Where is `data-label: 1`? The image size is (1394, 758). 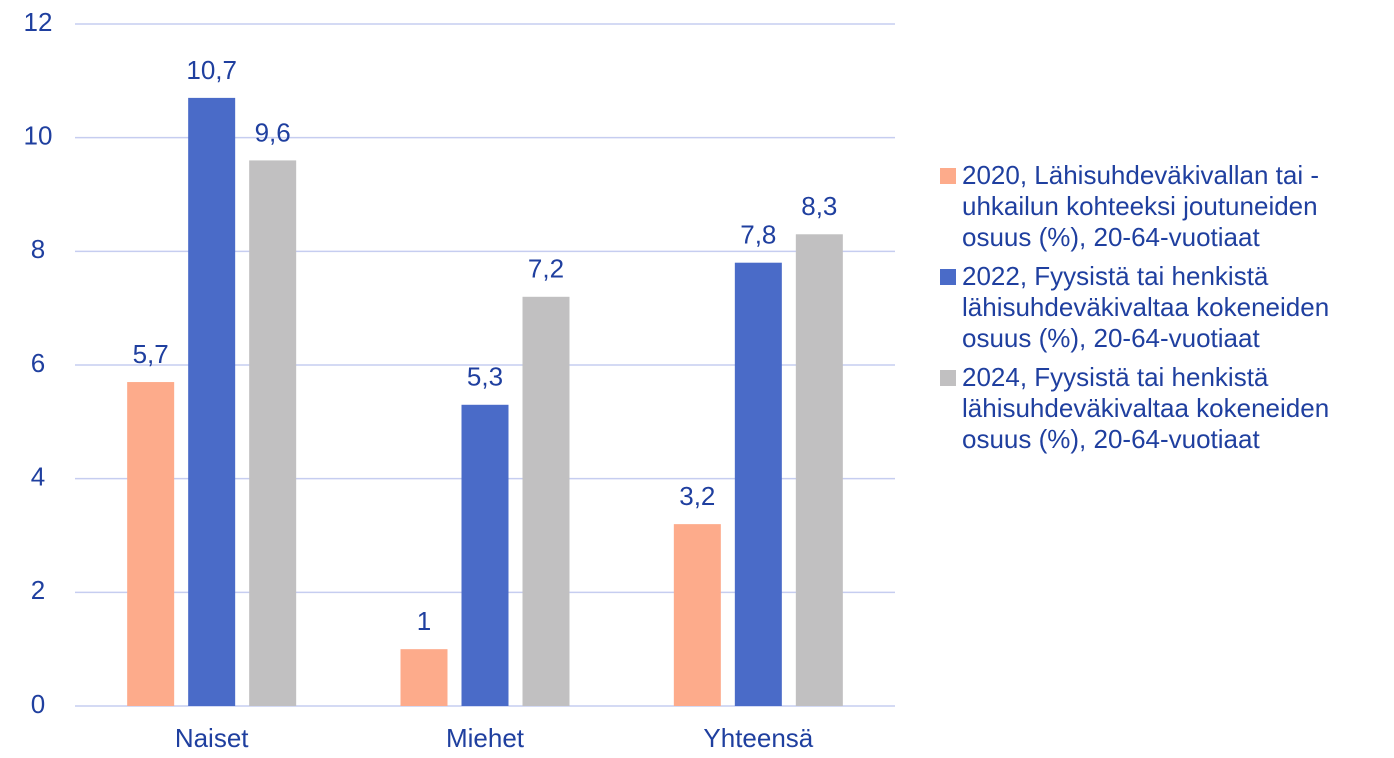 data-label: 1 is located at coordinates (424, 621).